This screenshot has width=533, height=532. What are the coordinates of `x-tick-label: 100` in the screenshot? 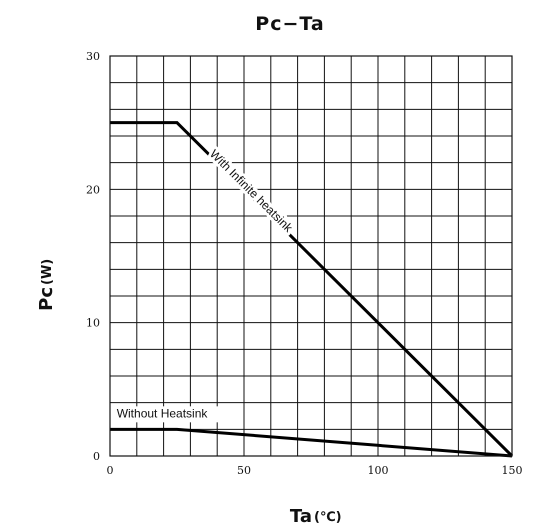 It's located at (378, 470).